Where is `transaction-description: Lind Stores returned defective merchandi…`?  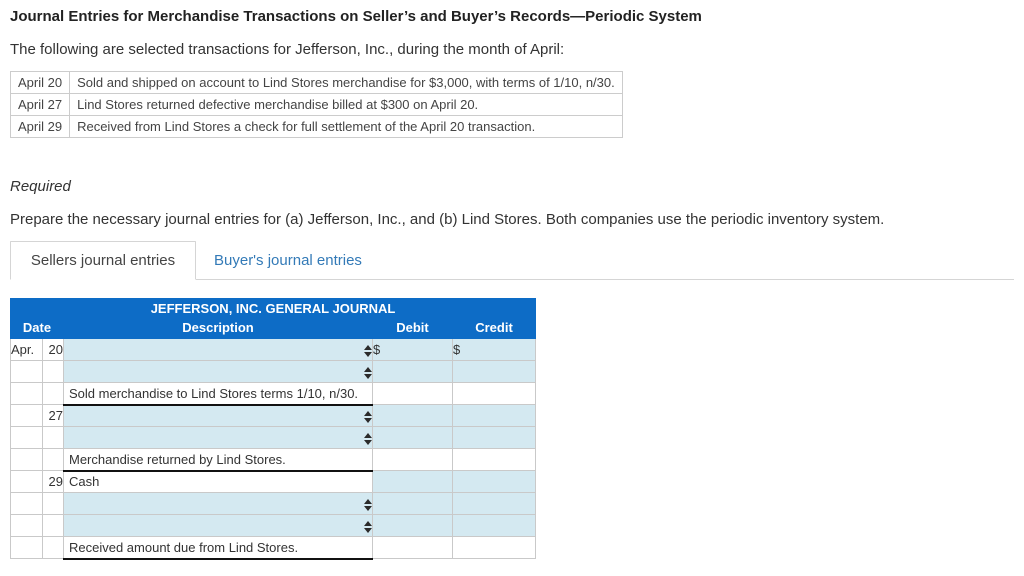 transaction-description: Lind Stores returned defective merchandi… is located at coordinates (346, 104).